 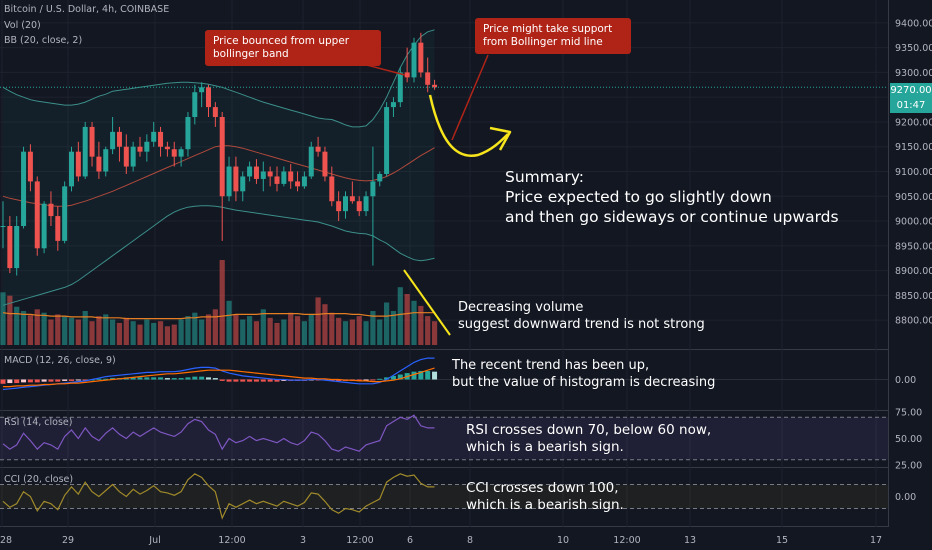 What do you see at coordinates (545, 505) in the screenshot?
I see `cci-note-line-2: which is a bearish sign.` at bounding box center [545, 505].